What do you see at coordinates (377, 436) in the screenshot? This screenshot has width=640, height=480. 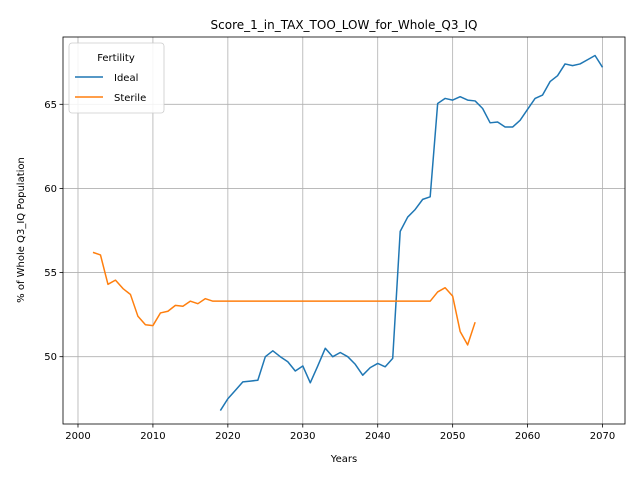 I see `x-tick-label: 2040` at bounding box center [377, 436].